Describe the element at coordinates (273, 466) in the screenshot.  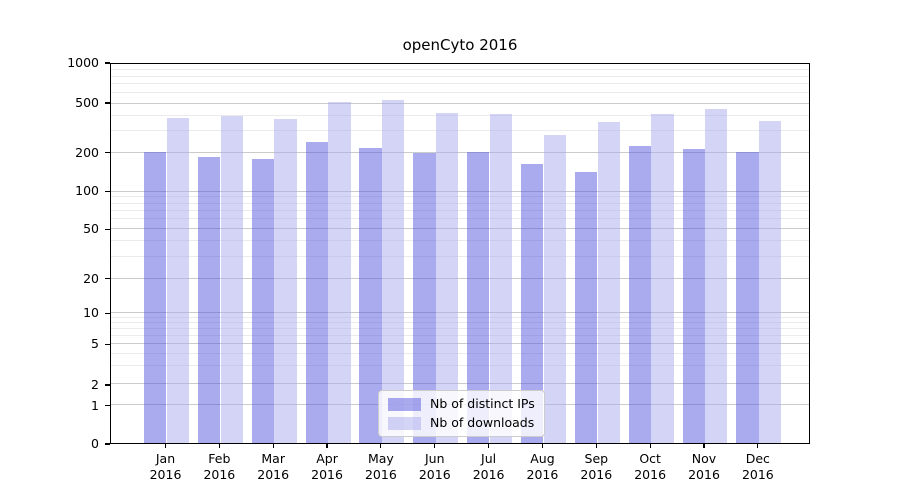
I see `x-tick-label-mar-2016: Mar 2016` at that location.